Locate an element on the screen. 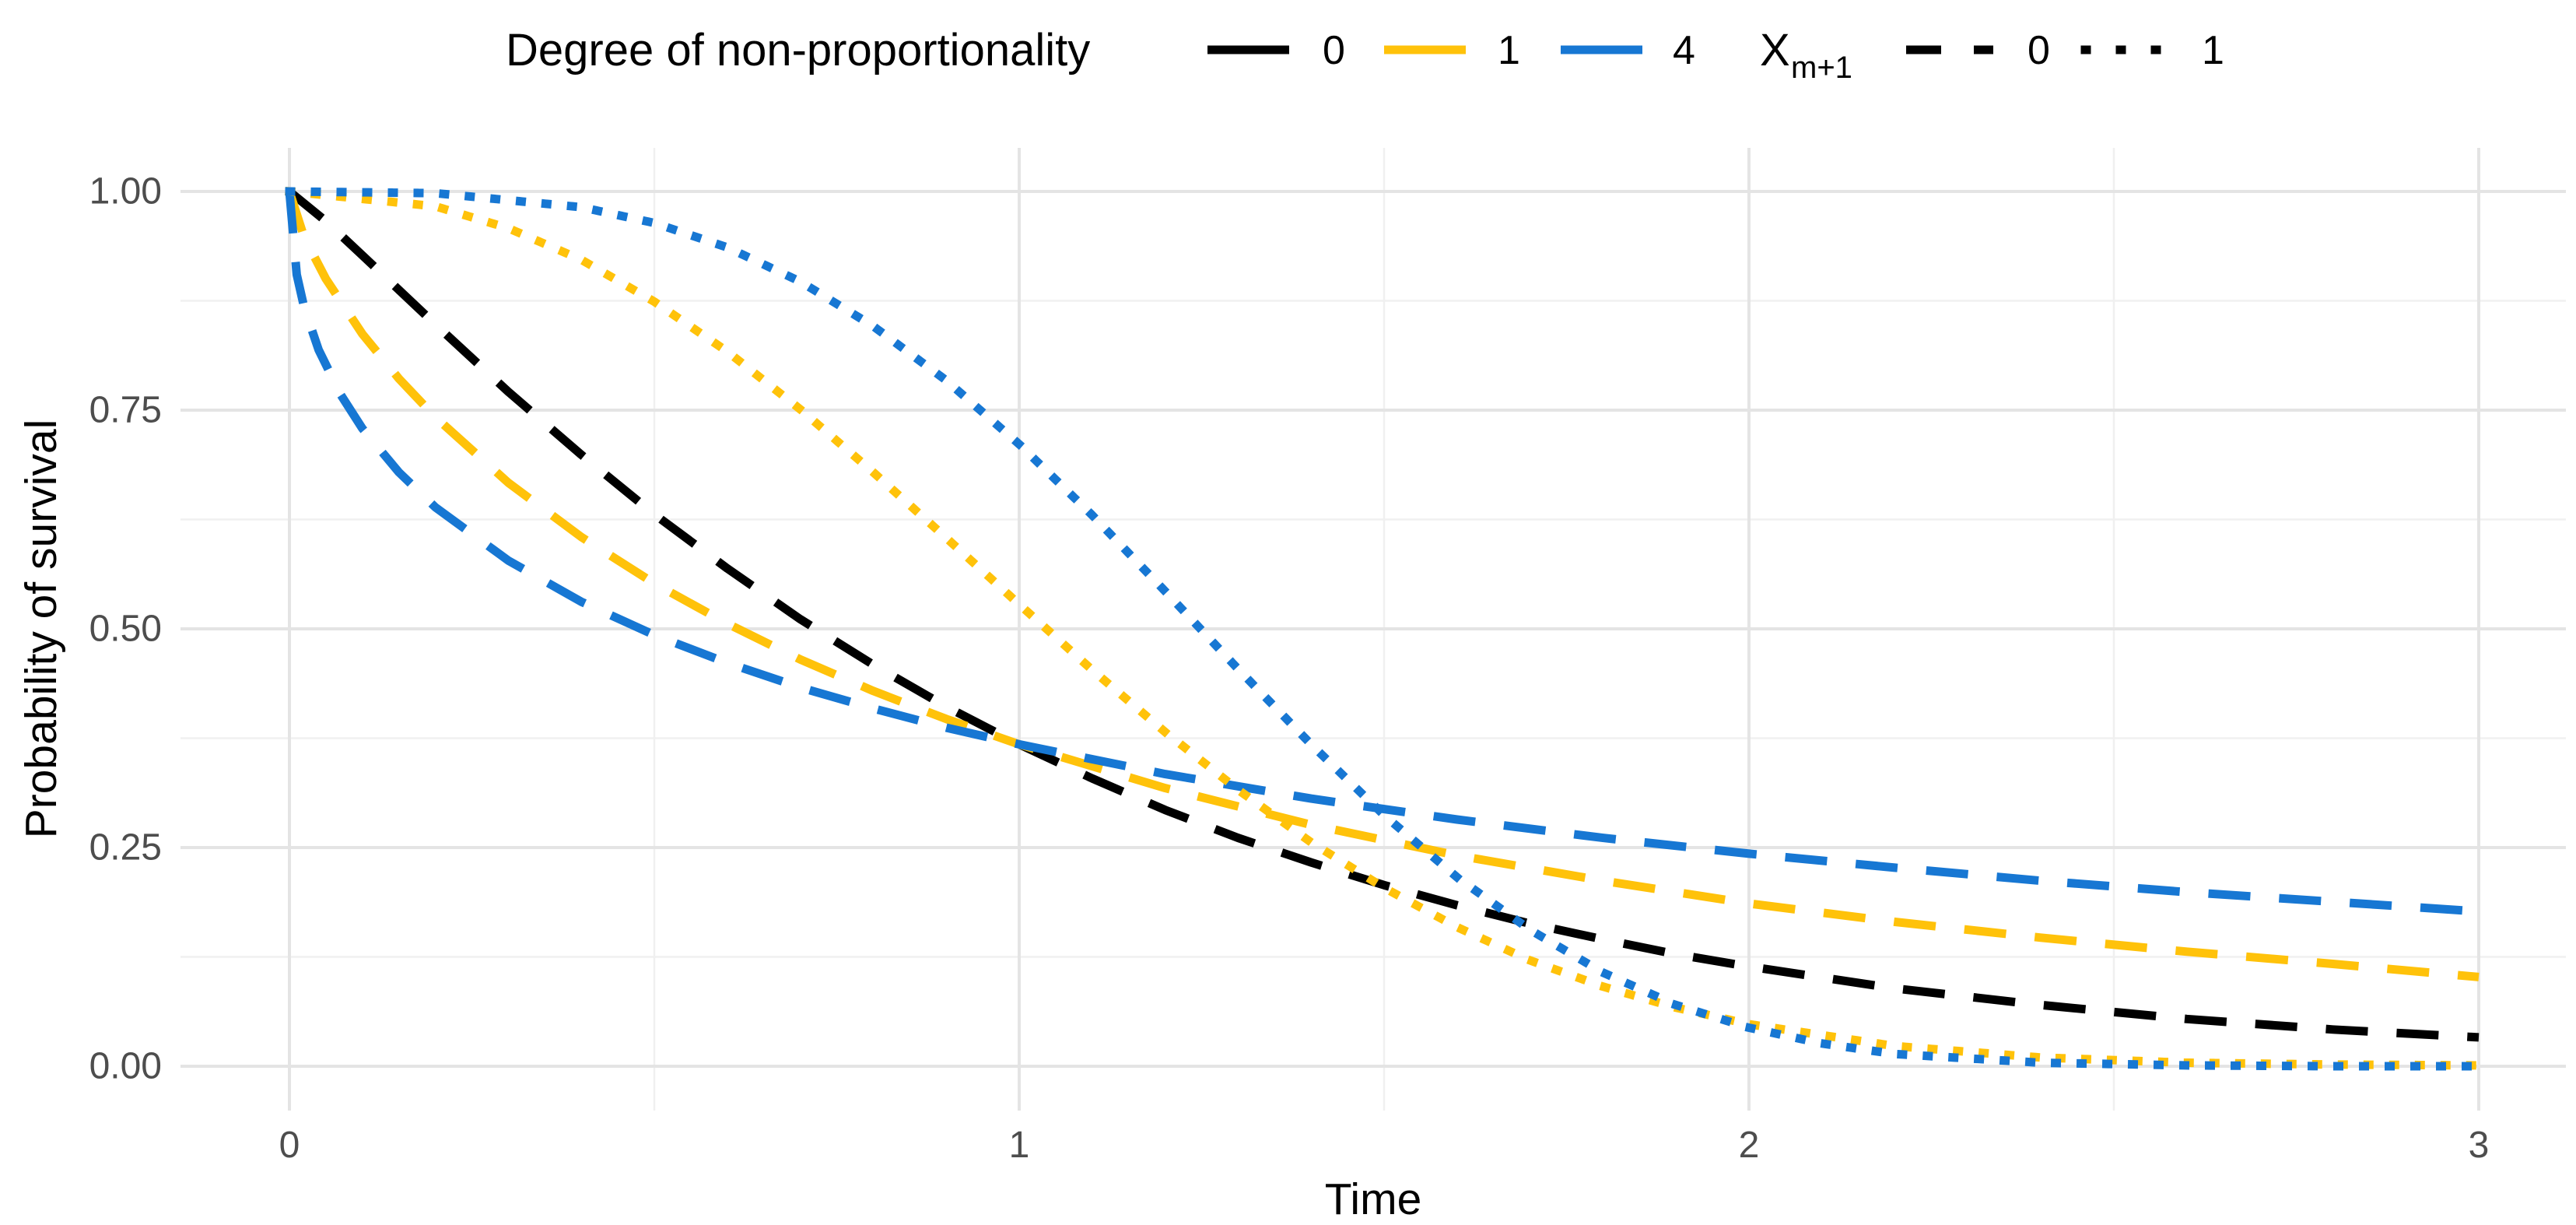 The image size is (2576, 1225). legend-label-degree-4: 4 is located at coordinates (1684, 50).